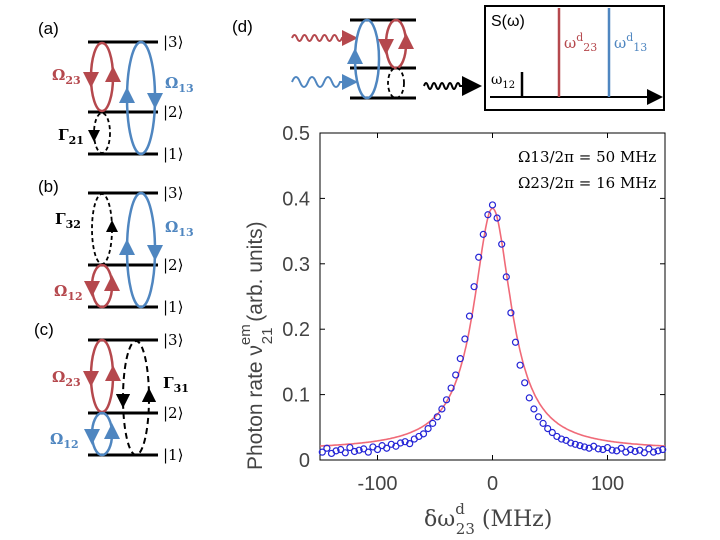  I want to click on spectrum-ylabel: S(ω), so click(508, 21).